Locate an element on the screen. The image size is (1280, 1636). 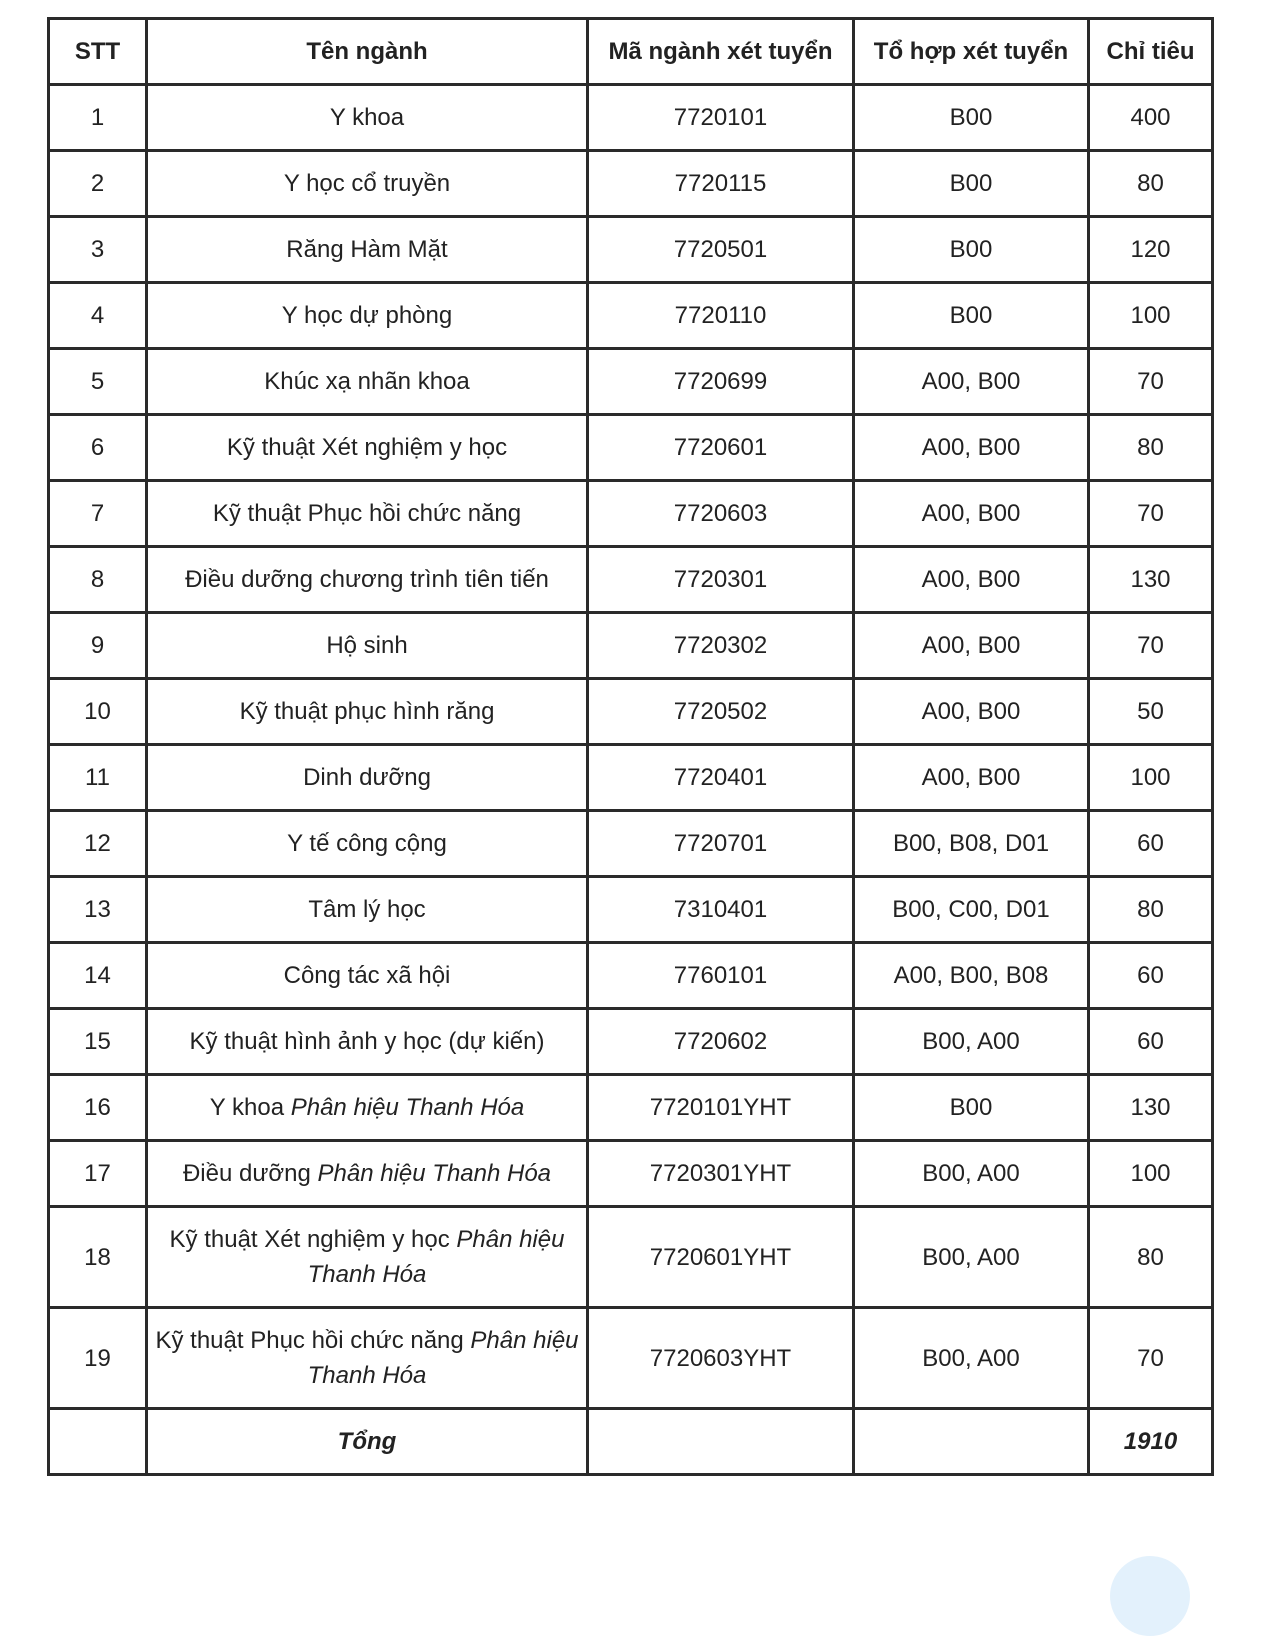
table-row: 14 Công tác xã hội 7760101 A00, B00, B08 60 is located at coordinates (630, 975).